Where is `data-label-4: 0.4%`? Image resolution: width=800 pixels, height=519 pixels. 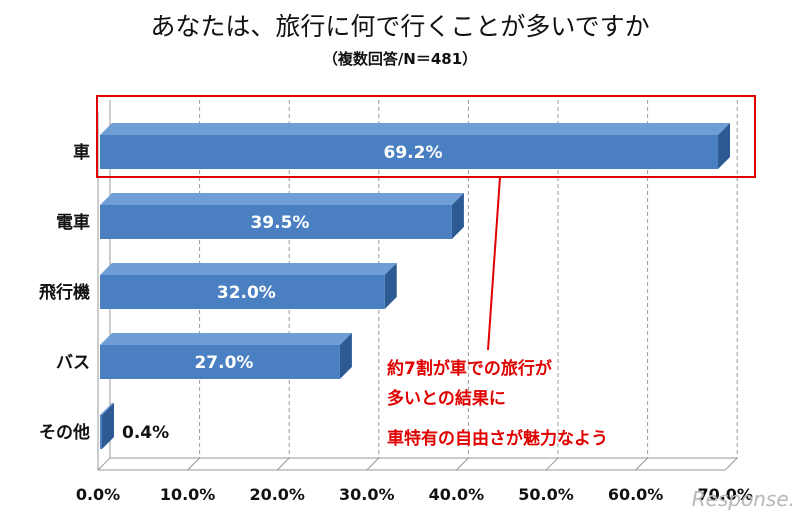 data-label-4: 0.4% is located at coordinates (145, 433).